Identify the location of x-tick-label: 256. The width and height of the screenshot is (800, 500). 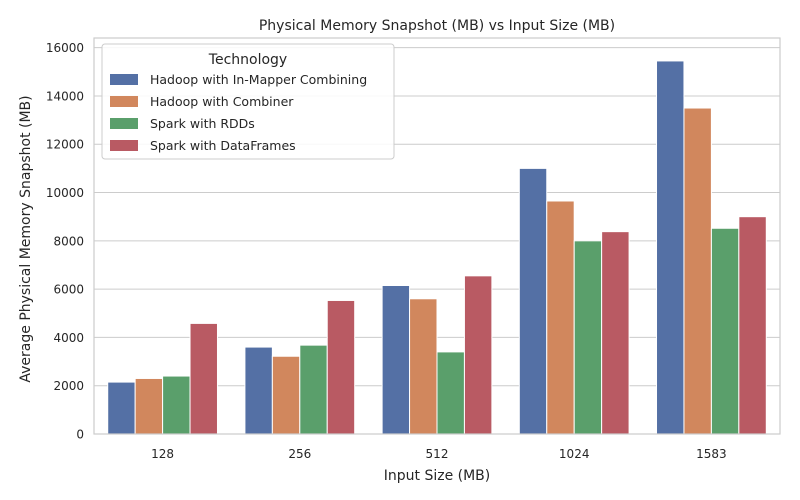
(299, 454).